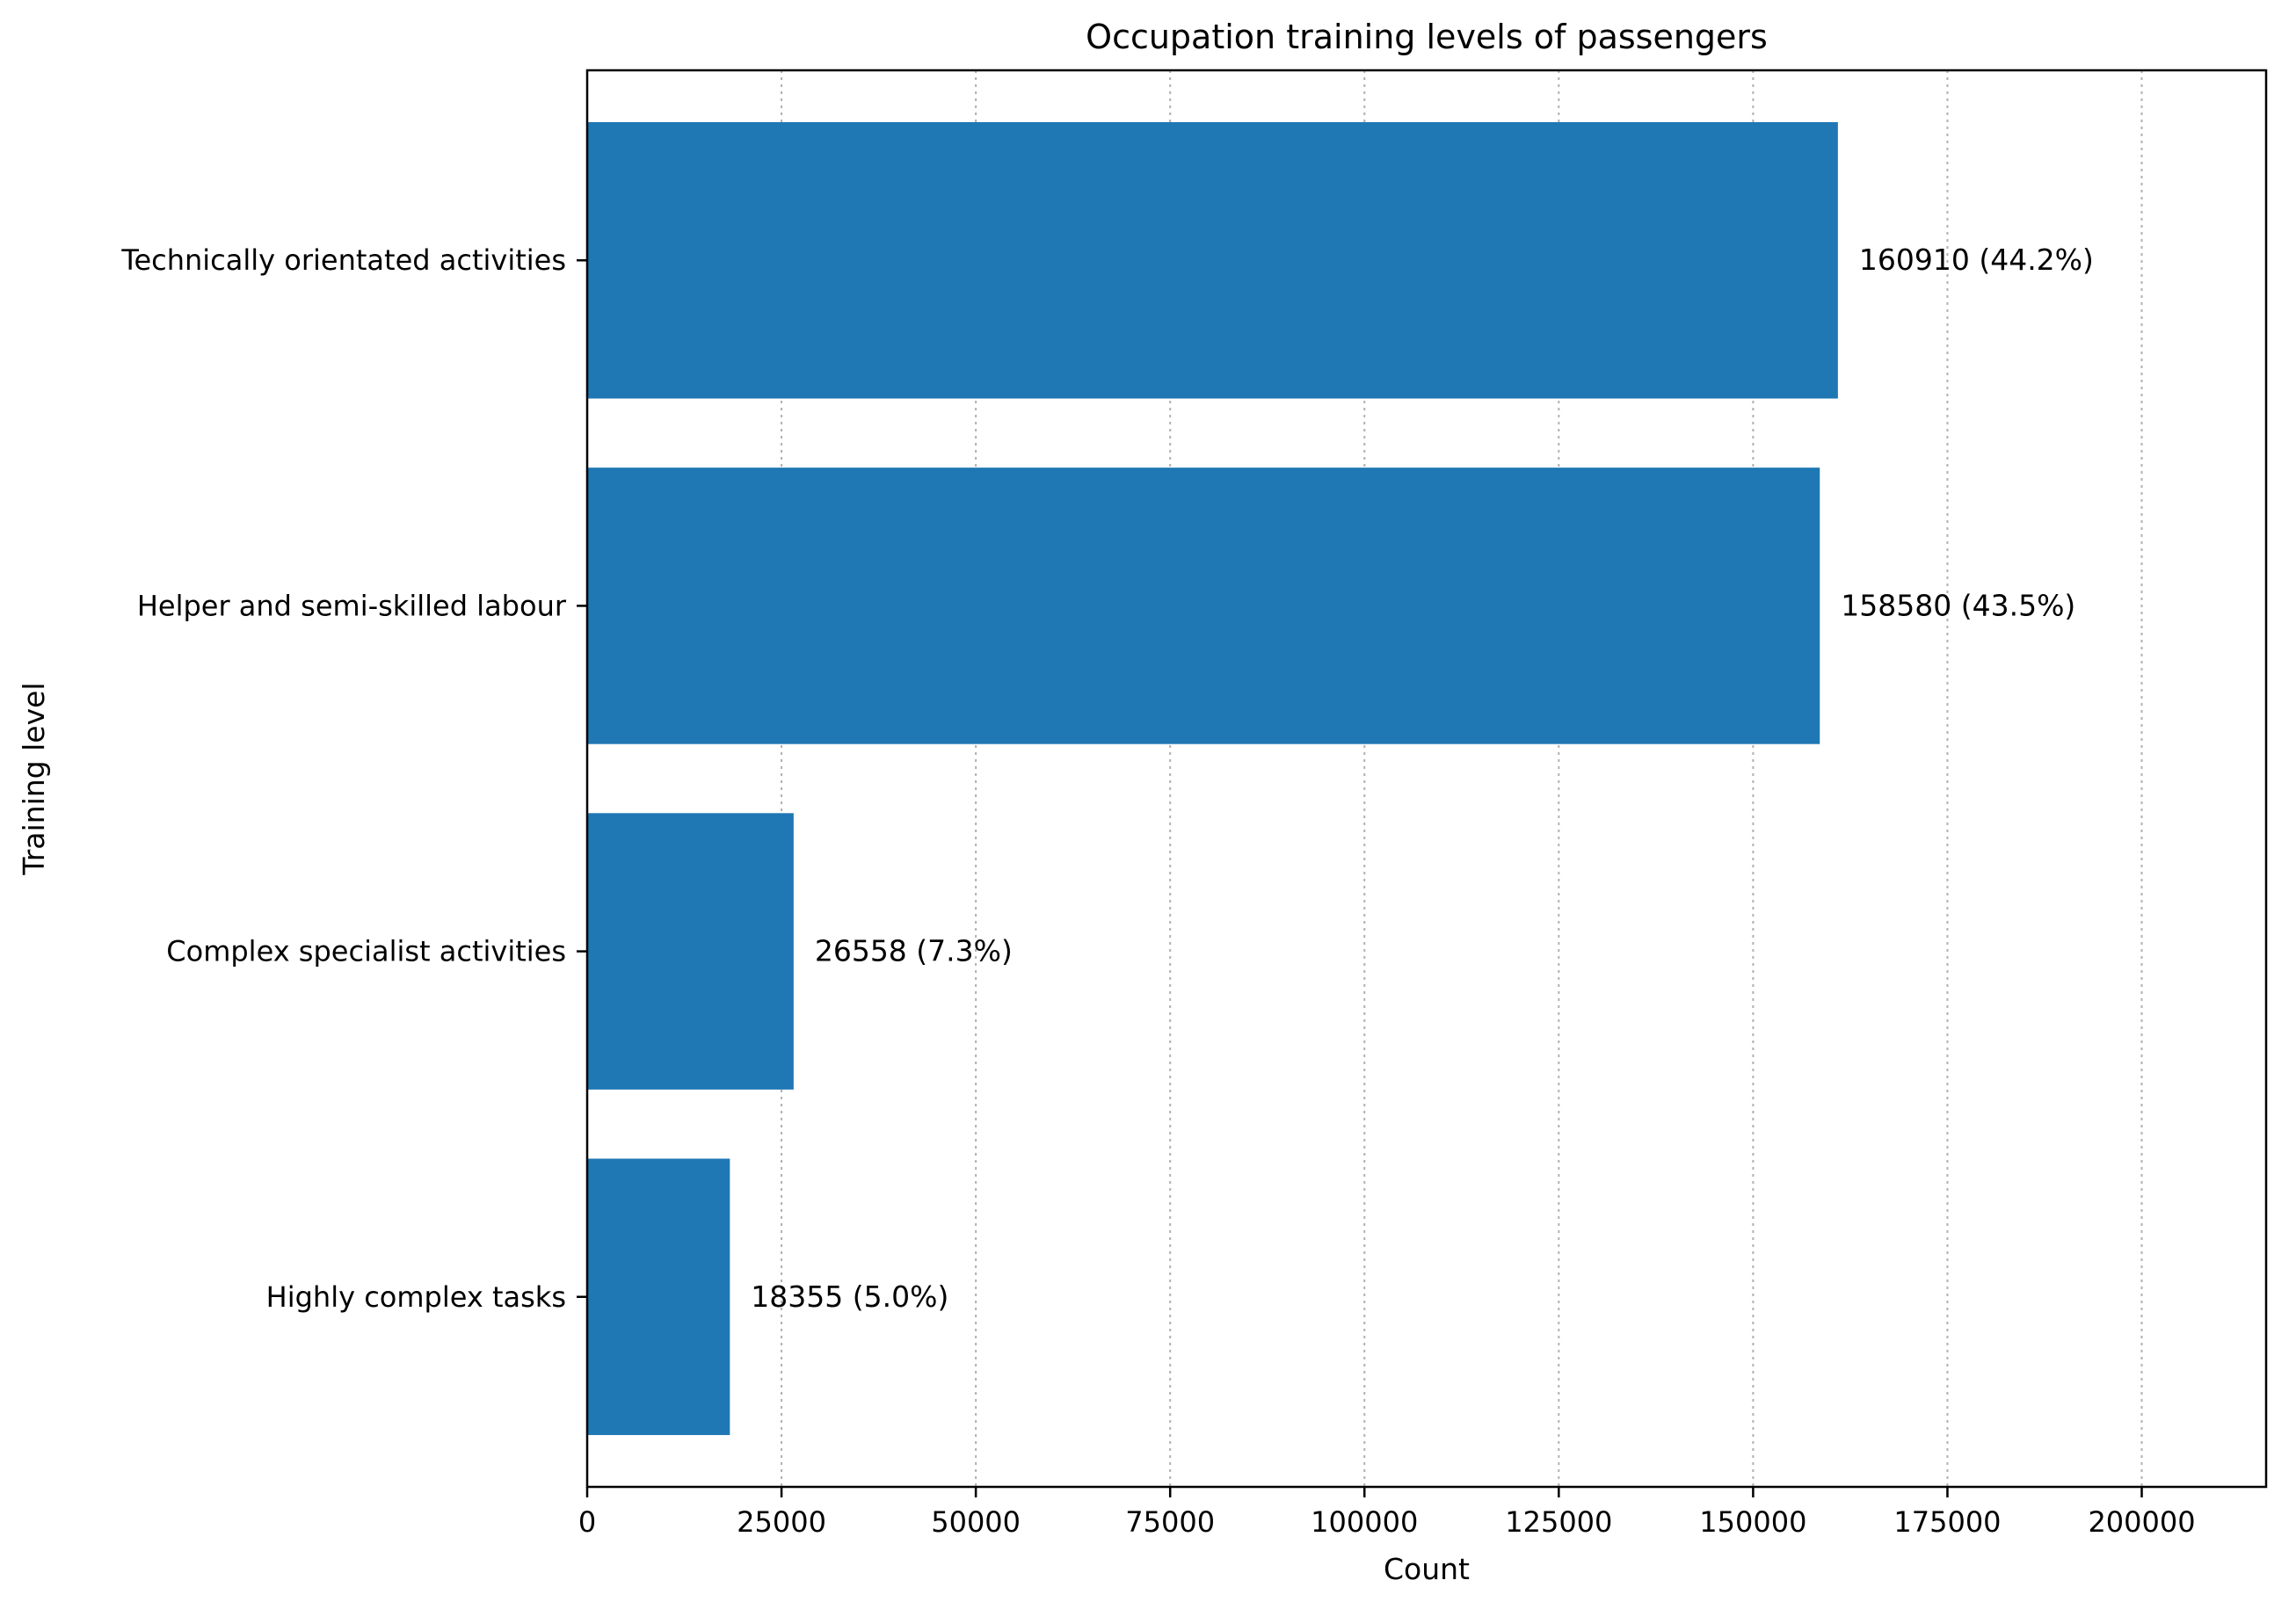 The width and height of the screenshot is (2296, 1602). I want to click on x-tick-label: 50000, so click(976, 1522).